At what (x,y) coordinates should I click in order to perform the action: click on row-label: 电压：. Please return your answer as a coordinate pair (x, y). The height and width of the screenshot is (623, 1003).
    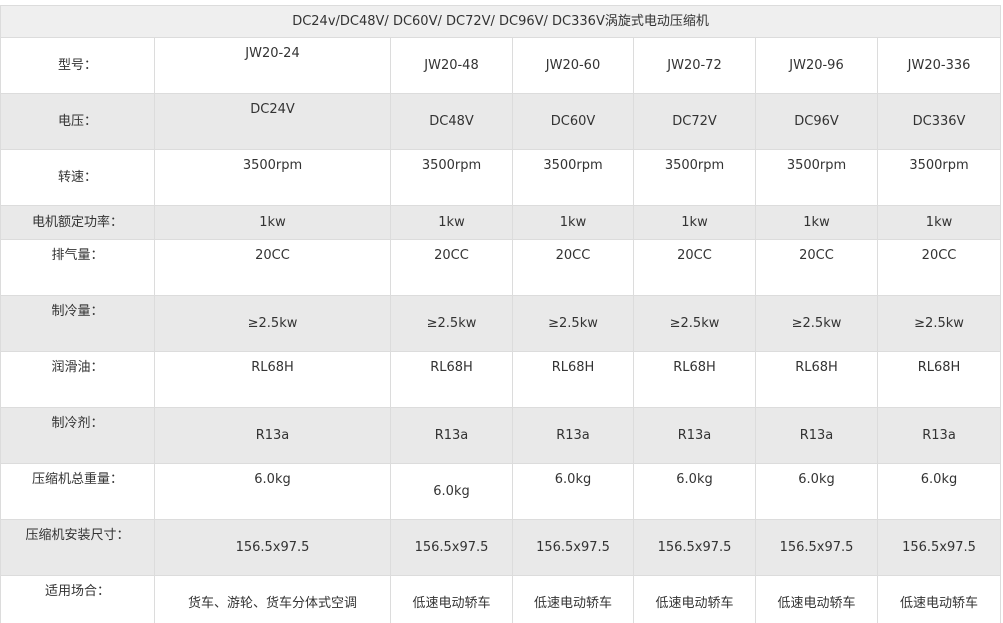
    Looking at the image, I should click on (77, 121).